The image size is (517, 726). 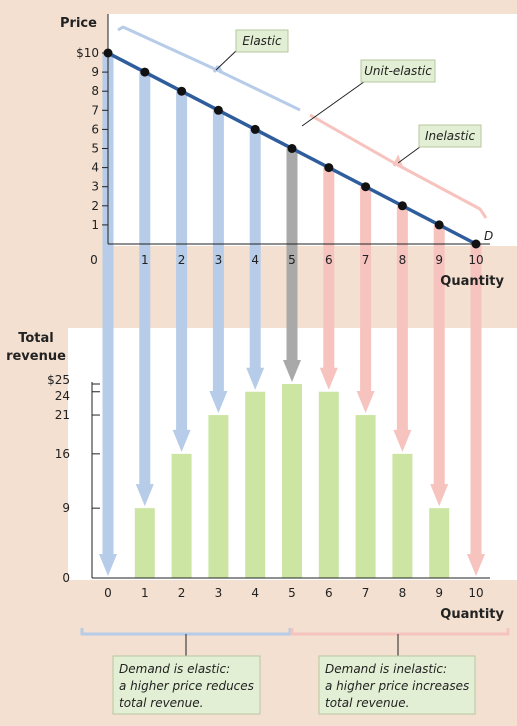 What do you see at coordinates (174, 669) in the screenshot?
I see `elastic-note-line: Demand is elastic:` at bounding box center [174, 669].